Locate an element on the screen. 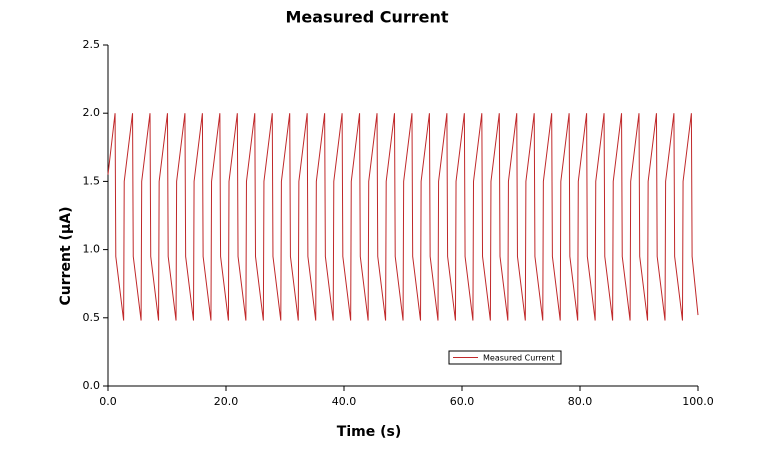  y-tick-label: 1.0 is located at coordinates (92, 249).